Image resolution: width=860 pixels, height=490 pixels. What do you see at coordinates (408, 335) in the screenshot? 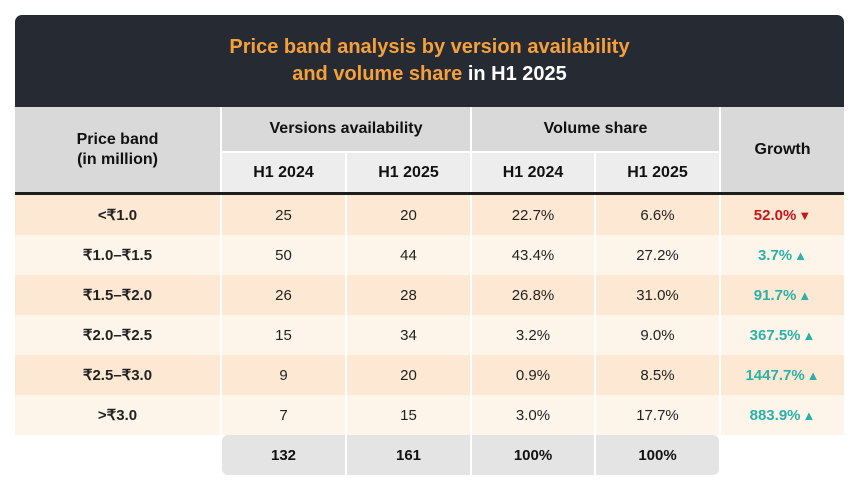
I see `versions-h1-2025-cell: 34` at bounding box center [408, 335].